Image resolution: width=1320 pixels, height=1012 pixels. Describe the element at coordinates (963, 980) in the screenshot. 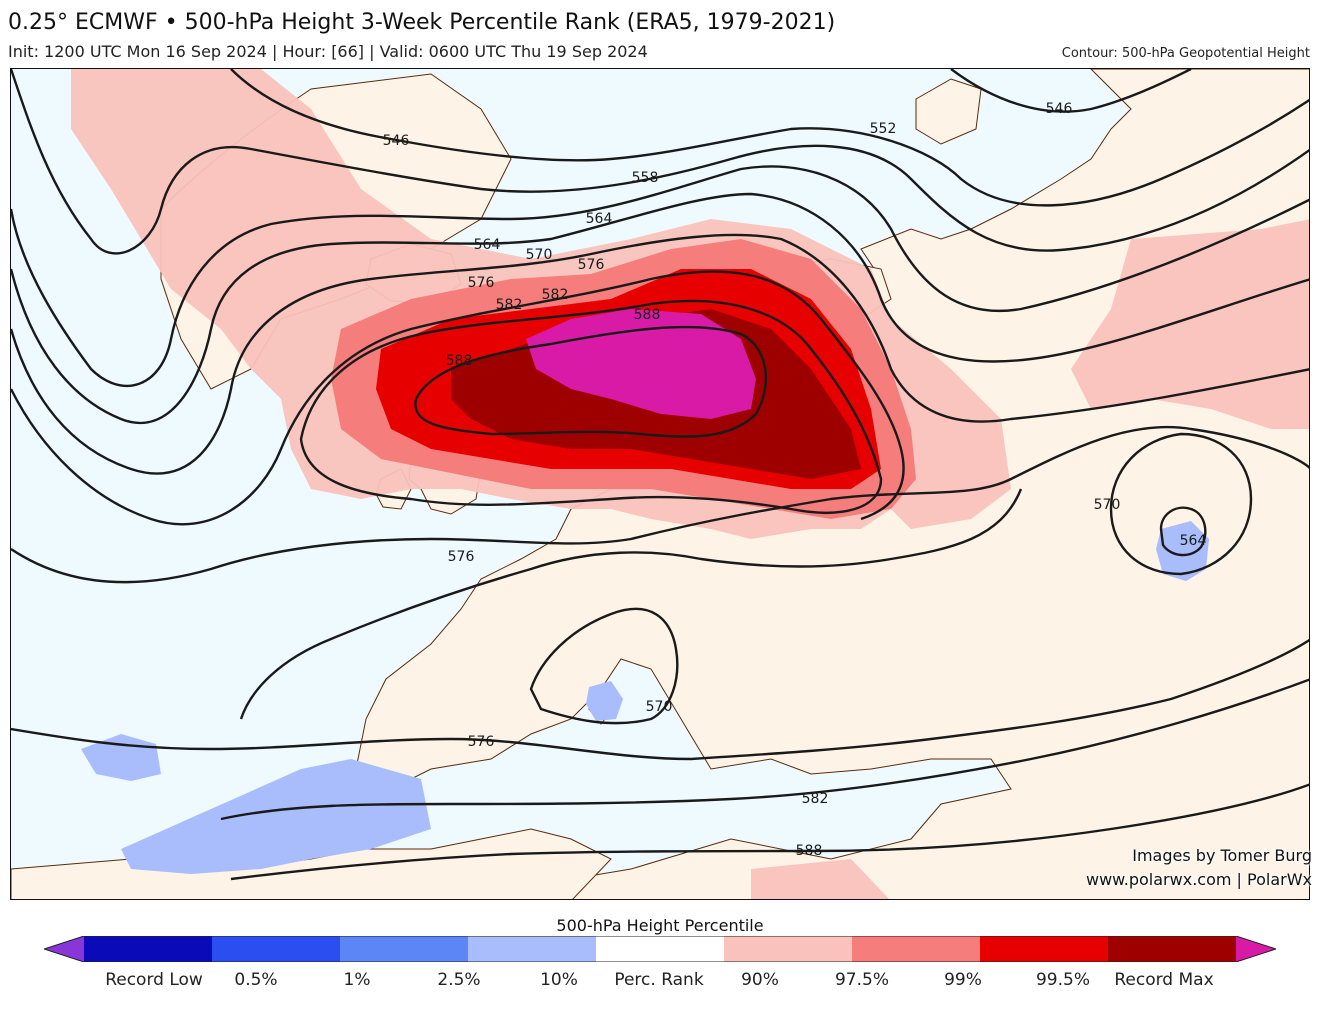

I see `colorbar-label: 99%` at that location.